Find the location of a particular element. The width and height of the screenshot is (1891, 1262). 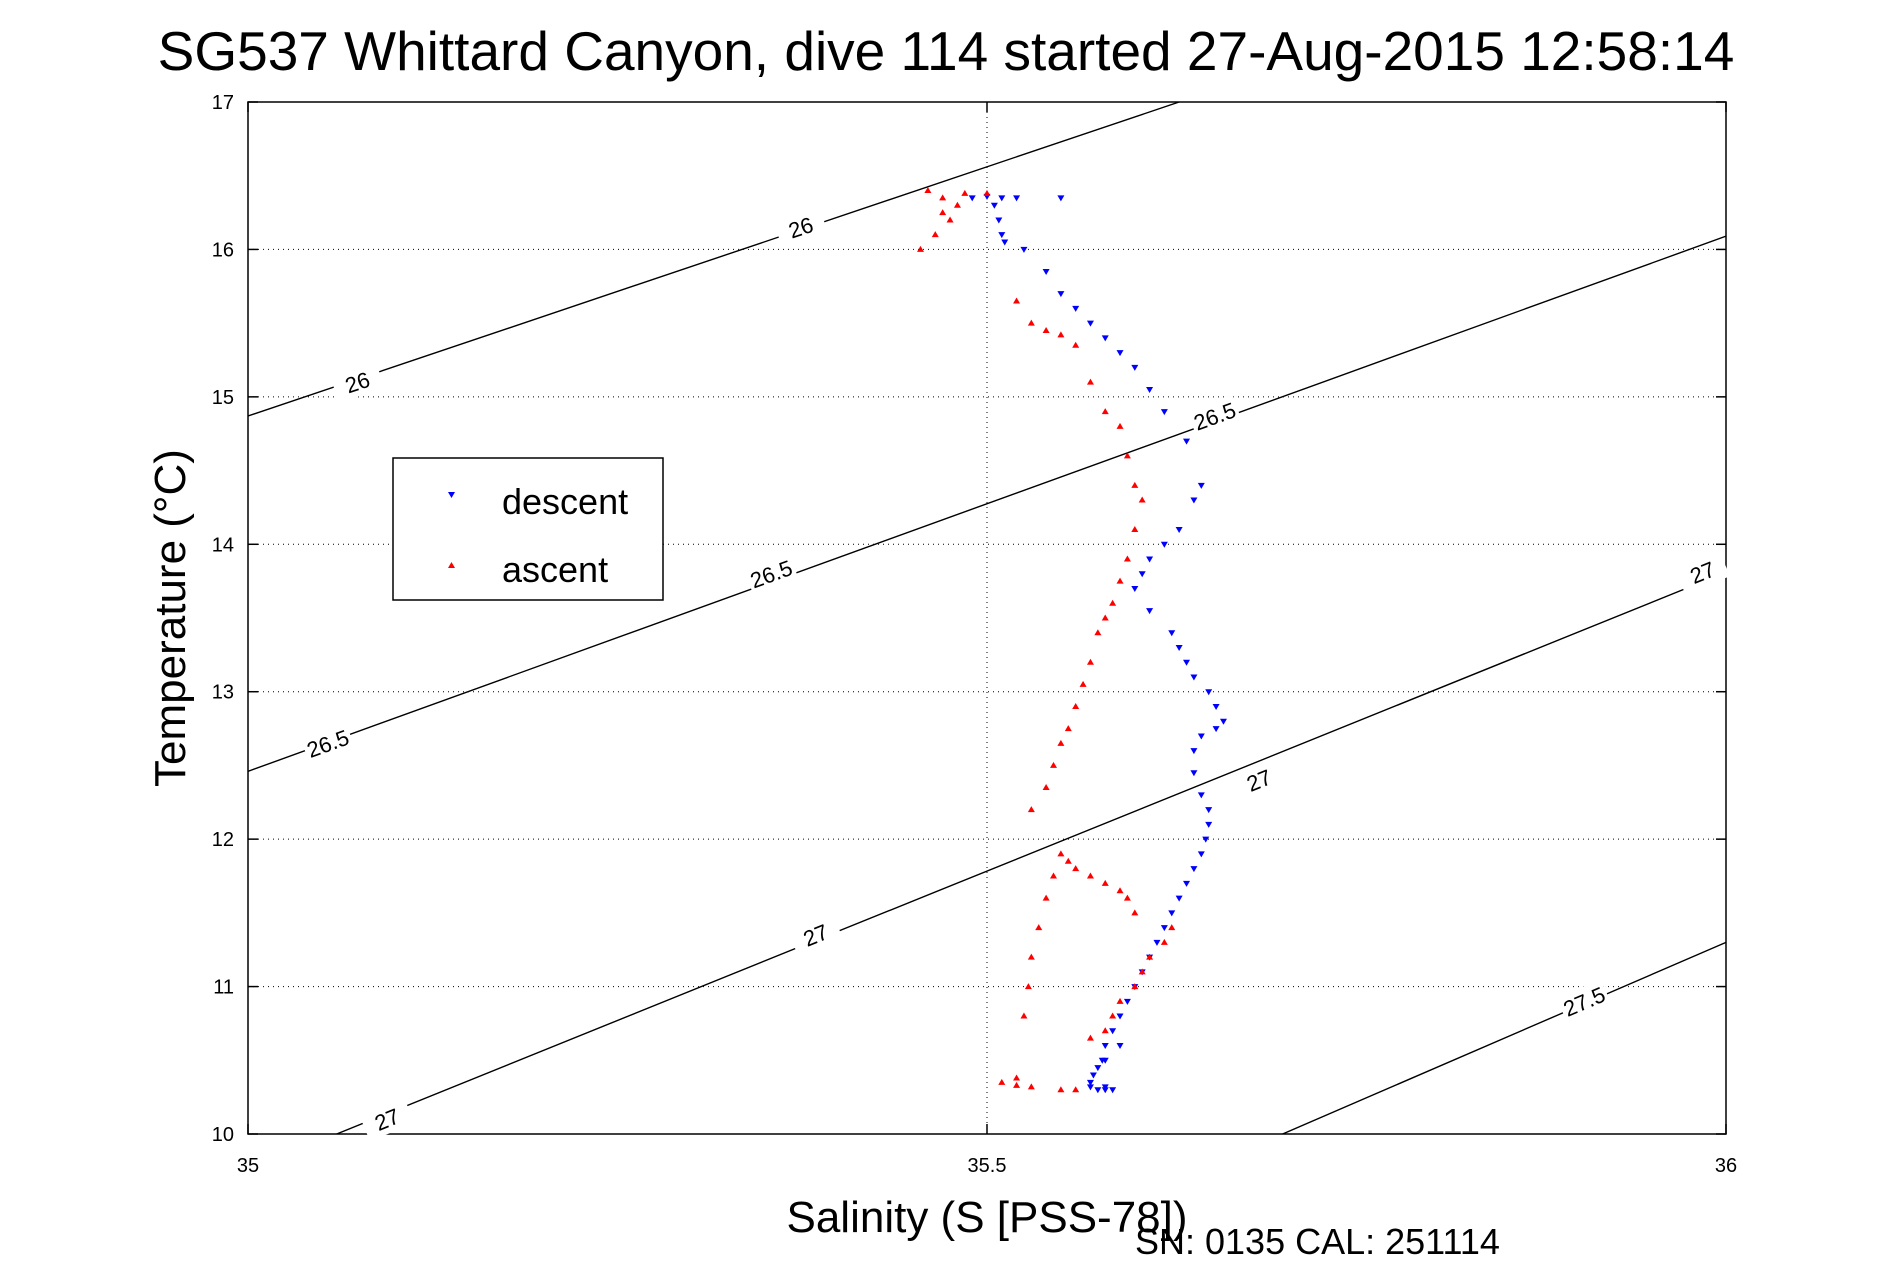

legend: descent ascent is located at coordinates (528, 529).